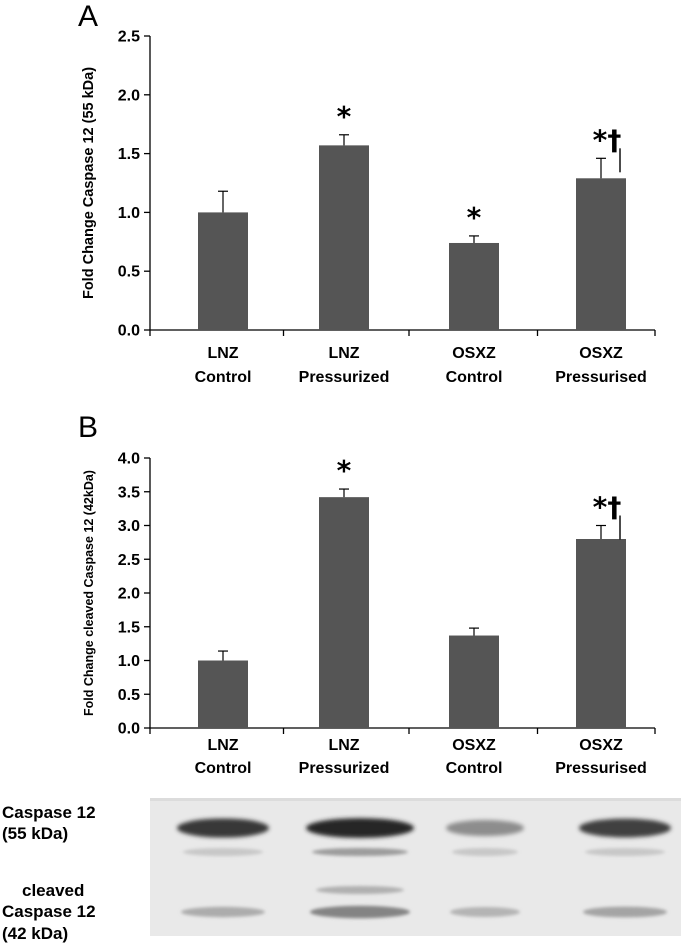  Describe the element at coordinates (35, 933) in the screenshot. I see `blot-label-42kda: (42 kDa)` at that location.